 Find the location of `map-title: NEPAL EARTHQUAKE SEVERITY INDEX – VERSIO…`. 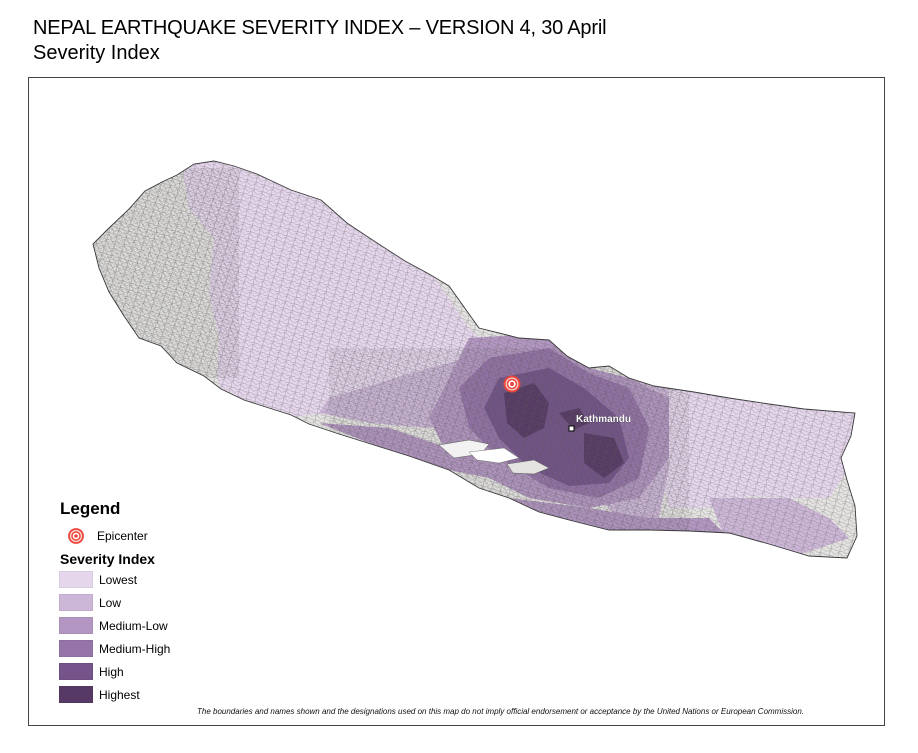

map-title: NEPAL EARTHQUAKE SEVERITY INDEX – VERSIO… is located at coordinates (320, 28).